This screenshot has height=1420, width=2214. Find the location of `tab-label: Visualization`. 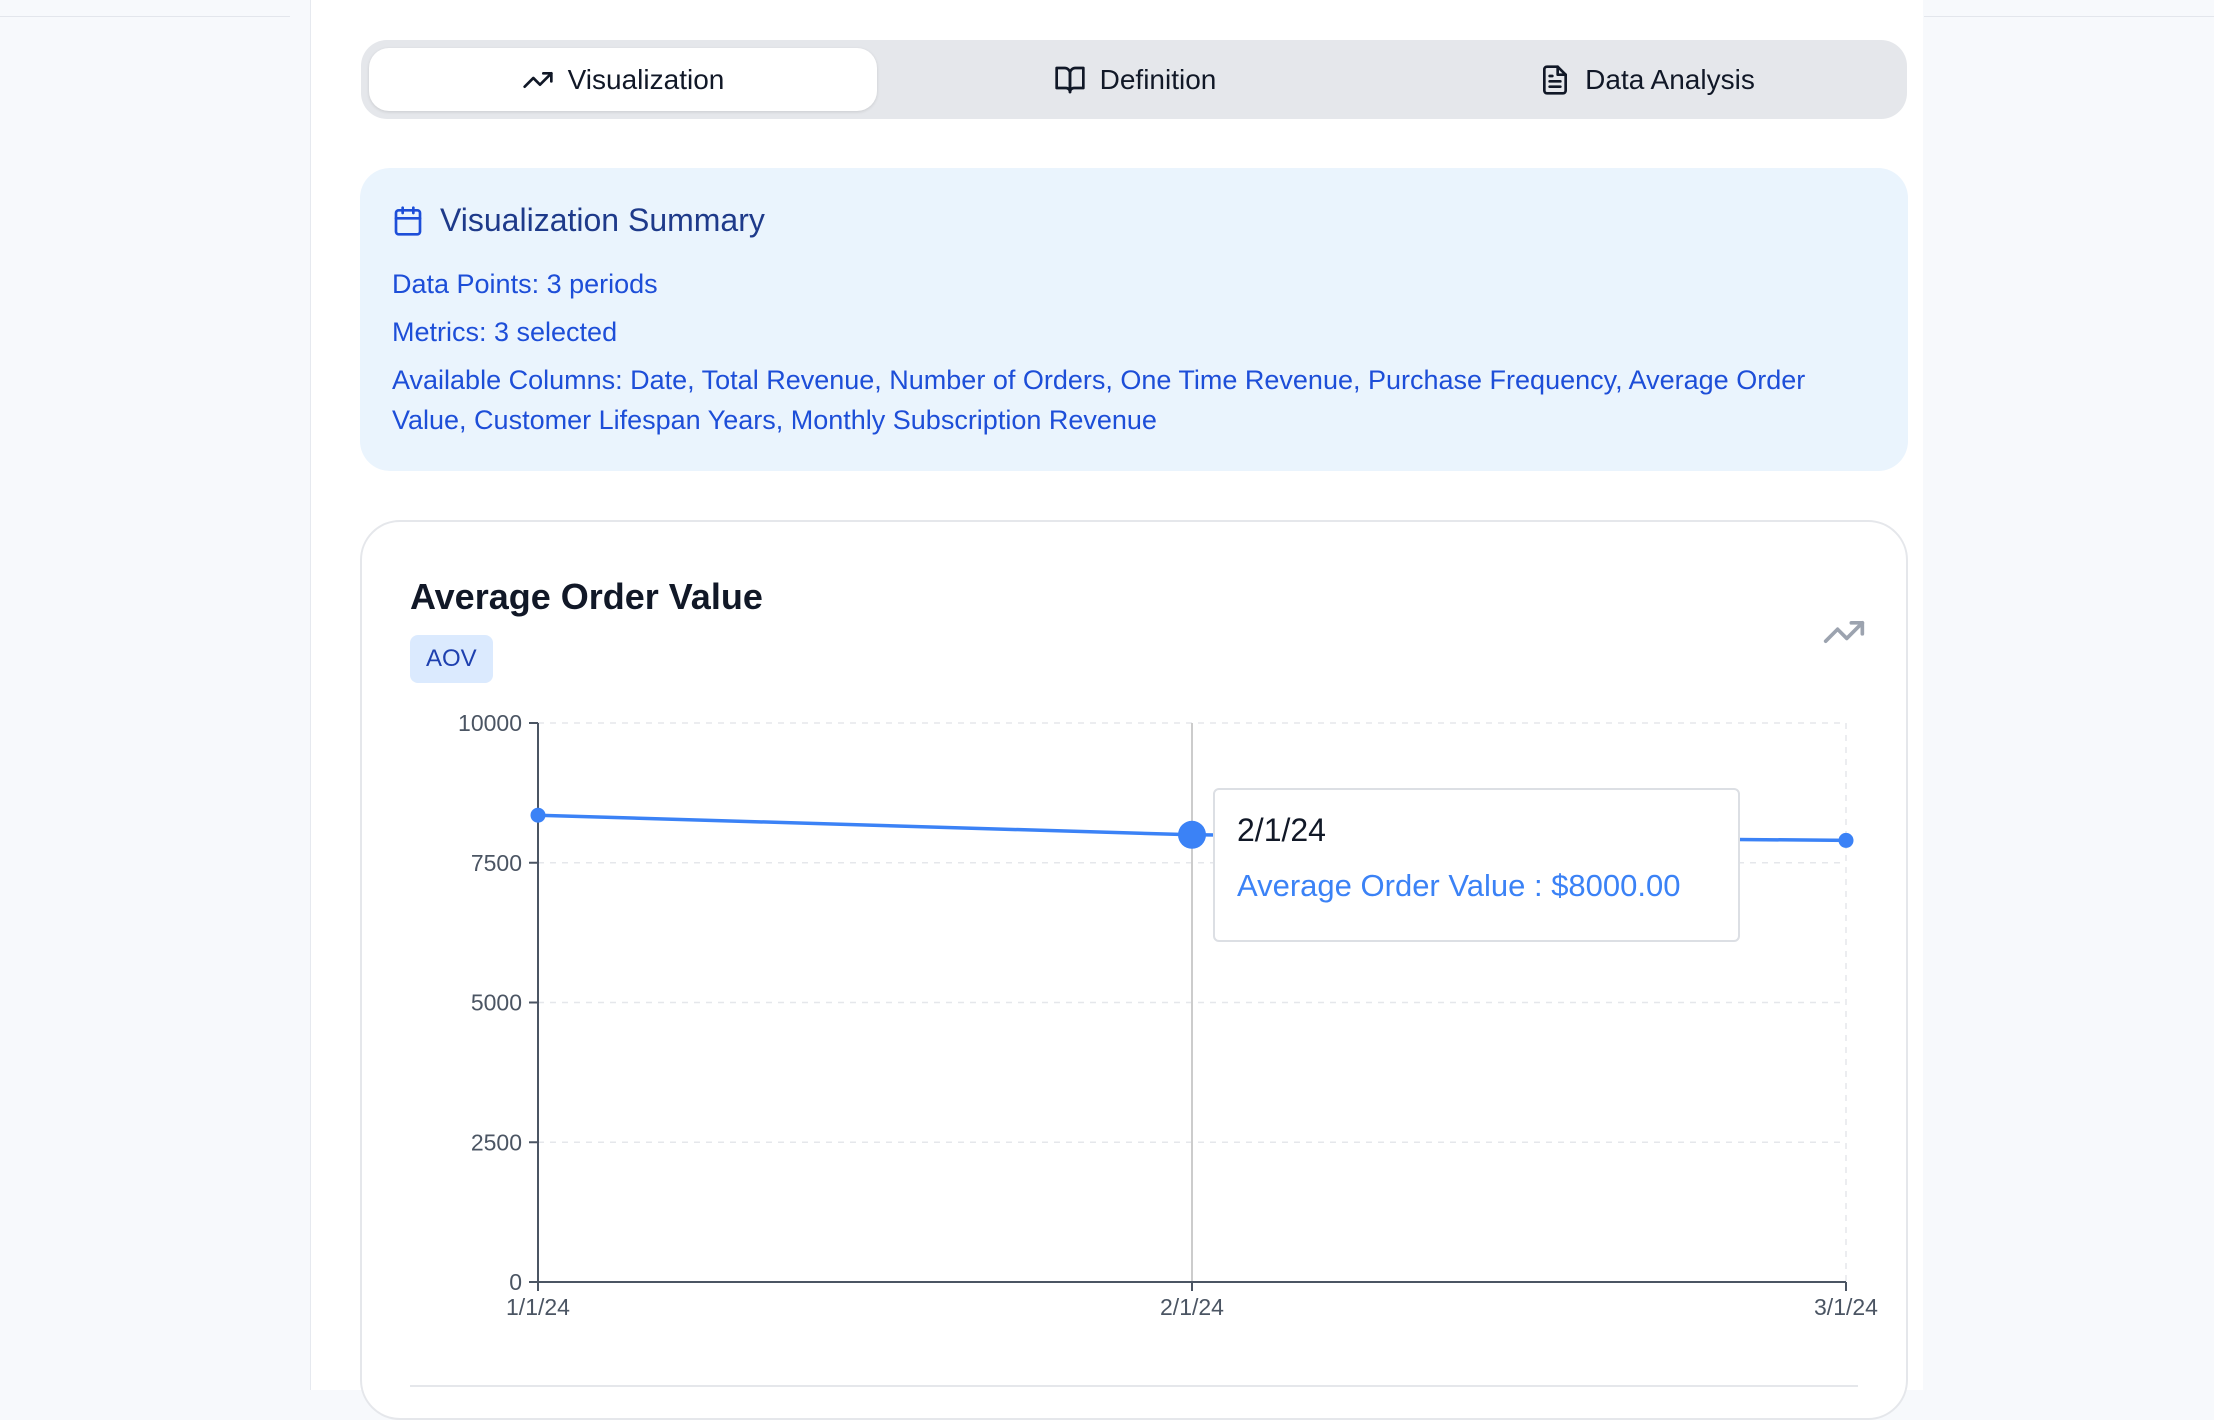

tab-label: Visualization is located at coordinates (646, 79).